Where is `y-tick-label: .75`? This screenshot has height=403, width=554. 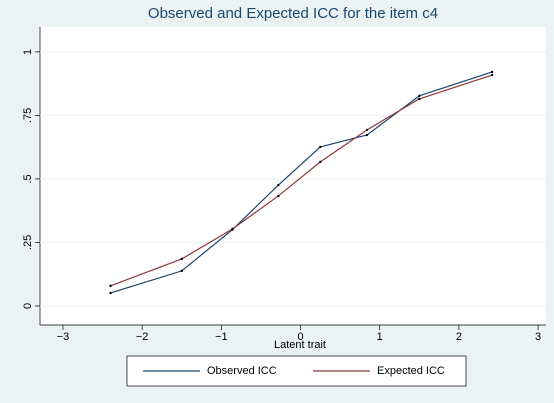 y-tick-label: .75 is located at coordinates (28, 115).